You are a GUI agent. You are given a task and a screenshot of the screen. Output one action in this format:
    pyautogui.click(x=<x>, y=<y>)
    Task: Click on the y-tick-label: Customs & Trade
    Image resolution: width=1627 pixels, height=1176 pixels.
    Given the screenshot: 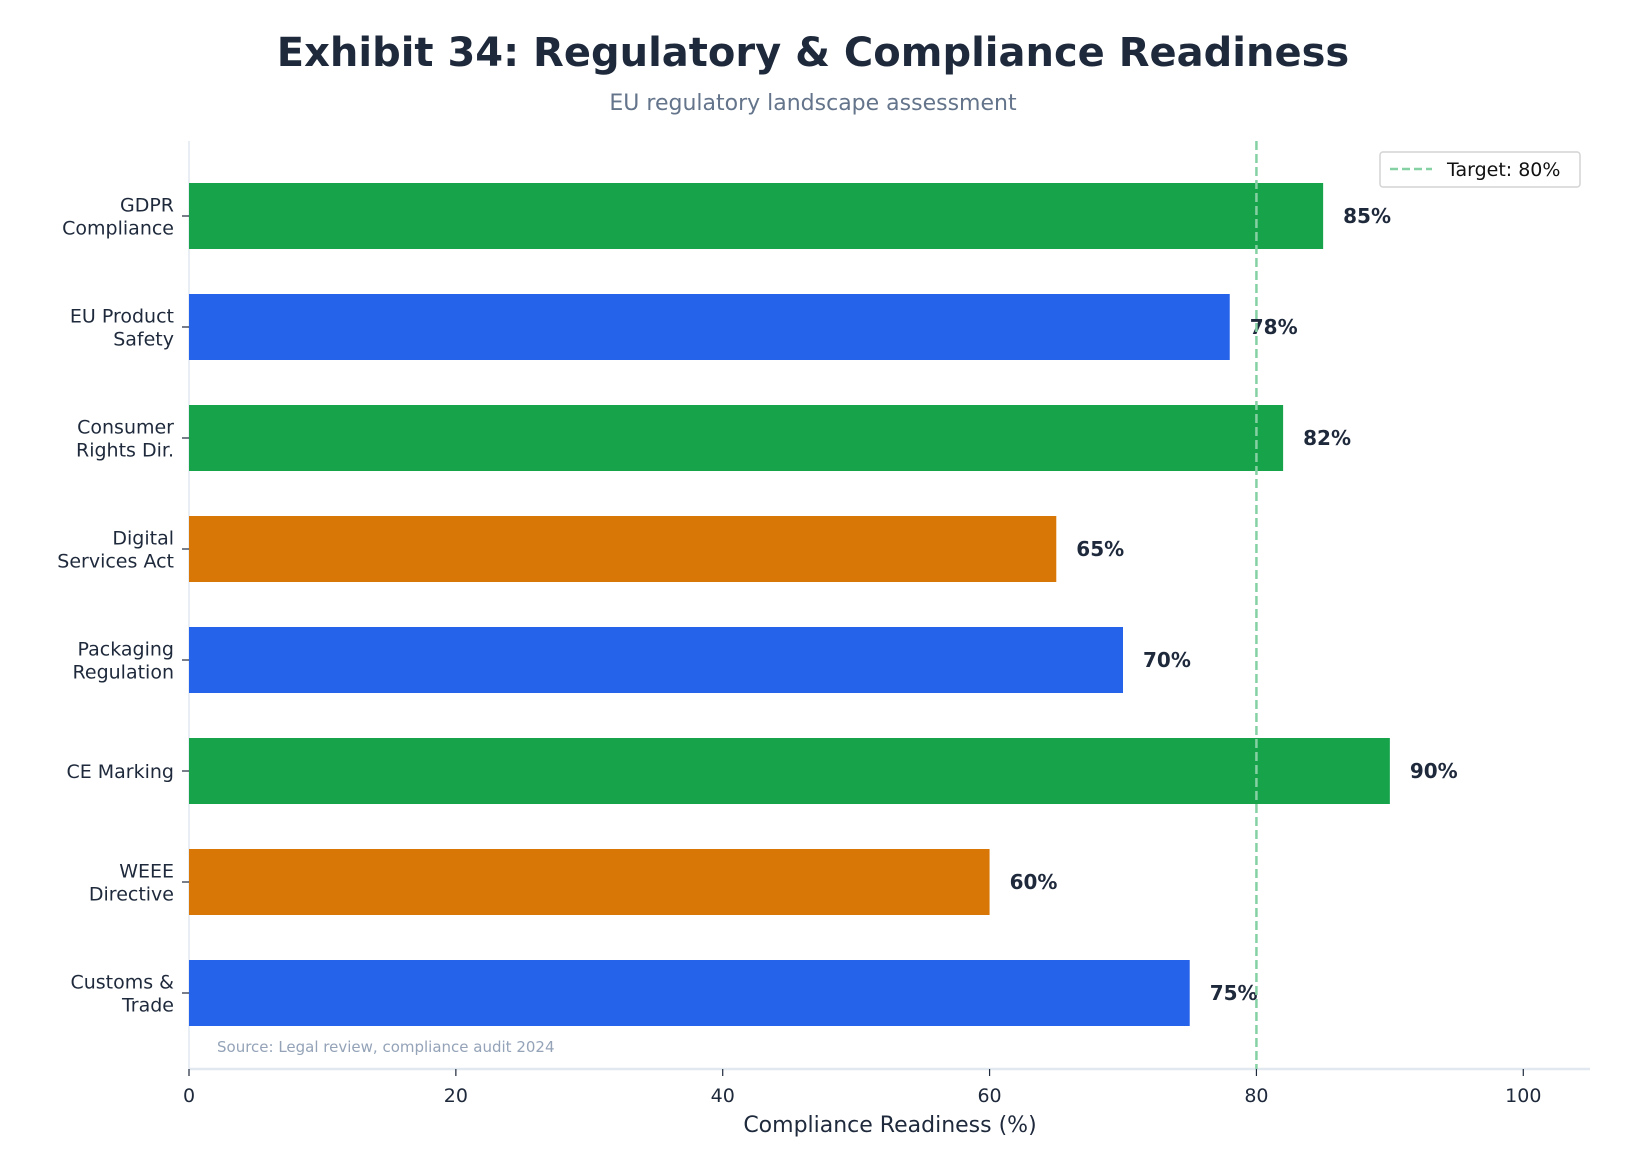 What is the action you would take?
    pyautogui.click(x=122, y=994)
    